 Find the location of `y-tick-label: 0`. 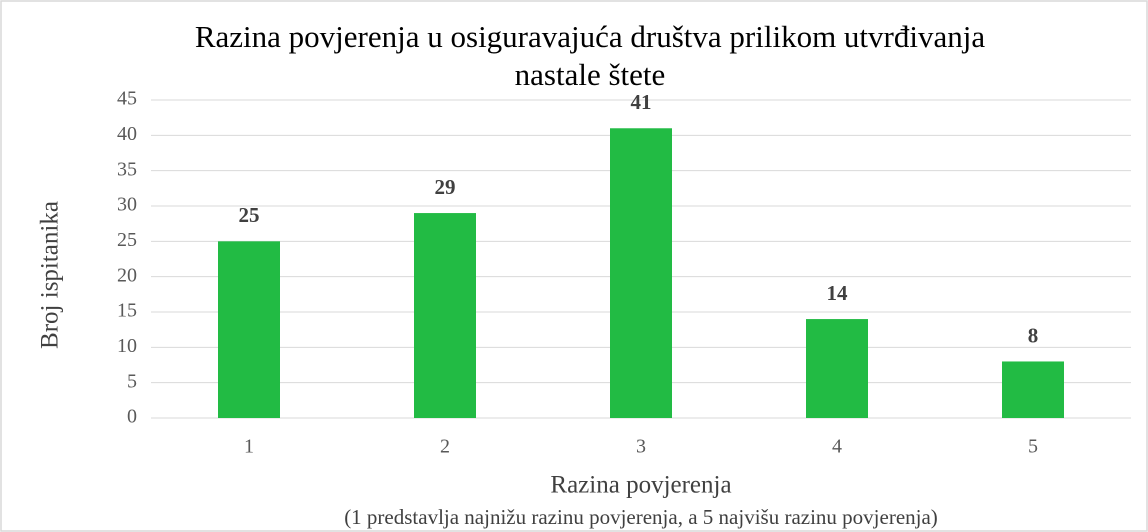

y-tick-label: 0 is located at coordinates (132, 417).